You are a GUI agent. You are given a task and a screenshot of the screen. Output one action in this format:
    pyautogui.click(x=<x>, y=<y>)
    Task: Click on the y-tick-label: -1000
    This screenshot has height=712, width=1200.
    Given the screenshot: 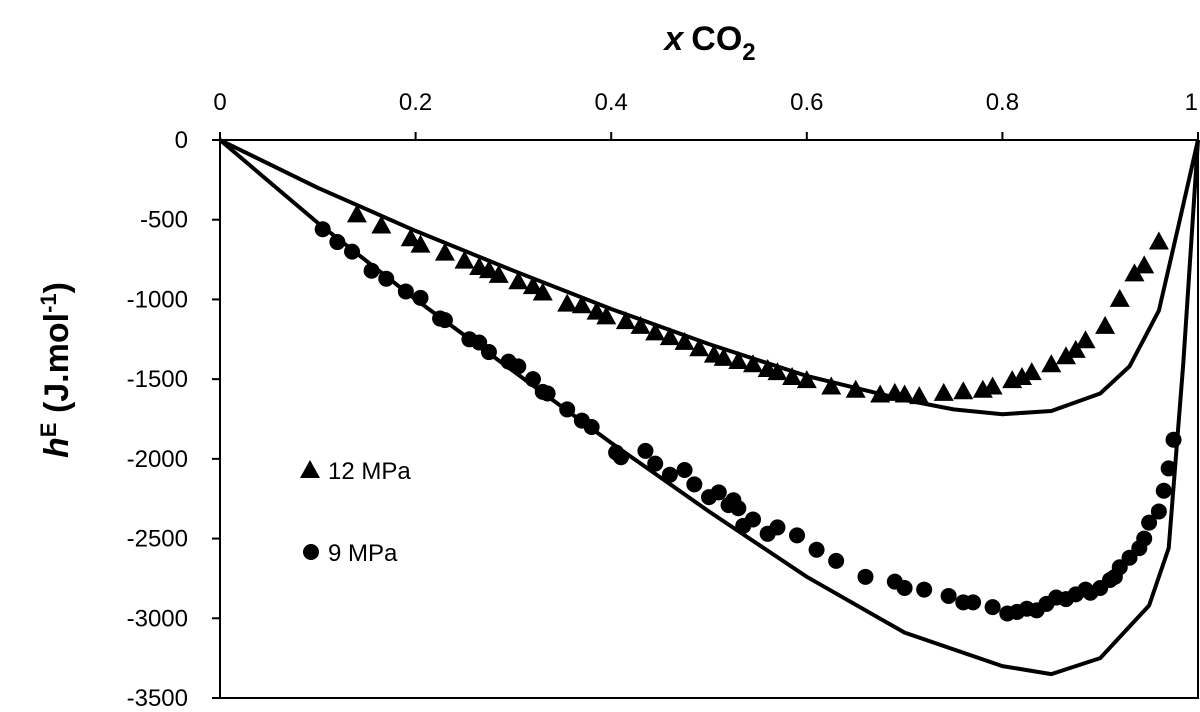 What is the action you would take?
    pyautogui.click(x=157, y=299)
    